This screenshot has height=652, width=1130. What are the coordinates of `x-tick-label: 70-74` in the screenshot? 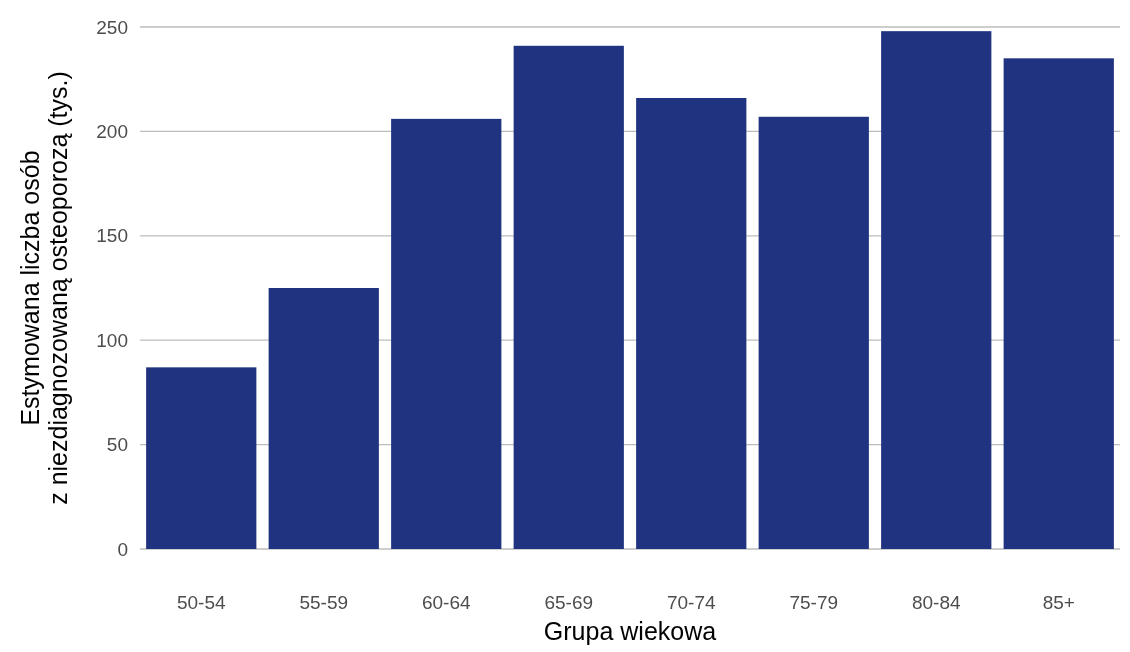 It's located at (691, 602).